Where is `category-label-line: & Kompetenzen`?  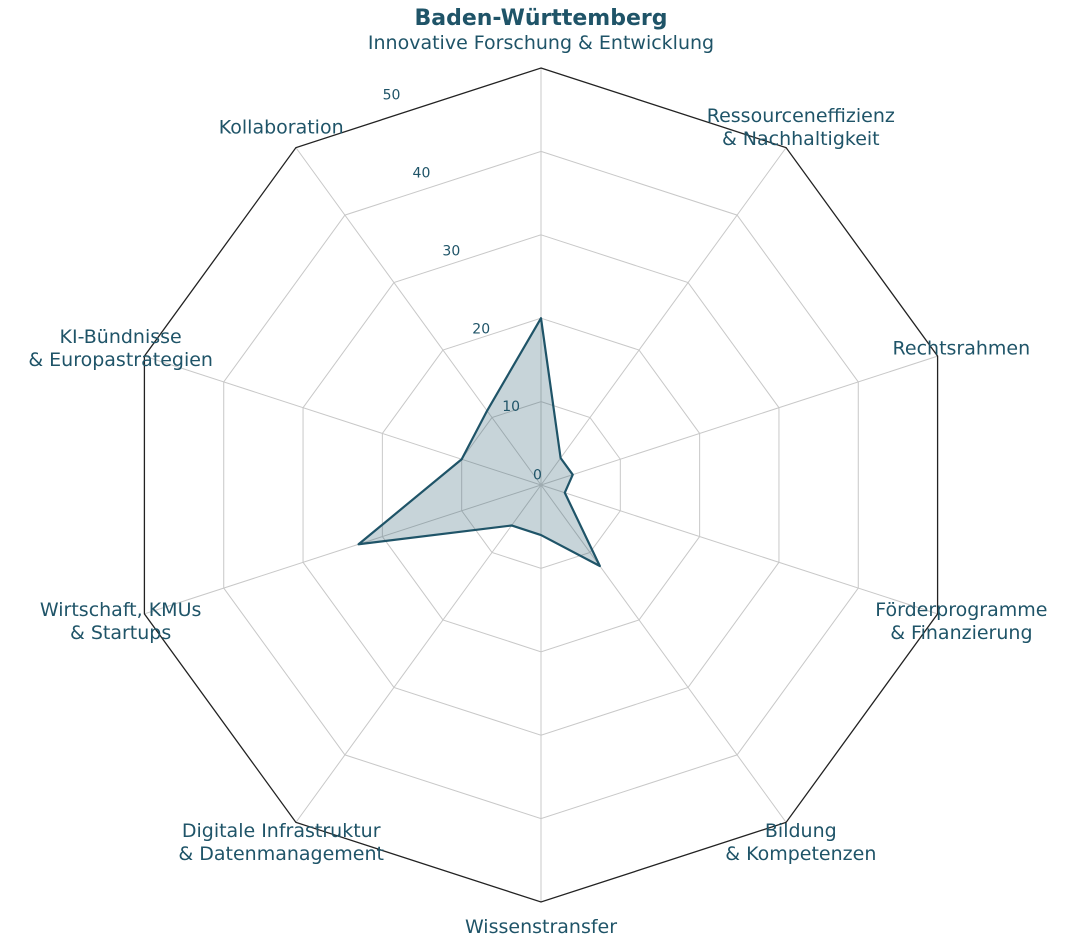 category-label-line: & Kompetenzen is located at coordinates (800, 854).